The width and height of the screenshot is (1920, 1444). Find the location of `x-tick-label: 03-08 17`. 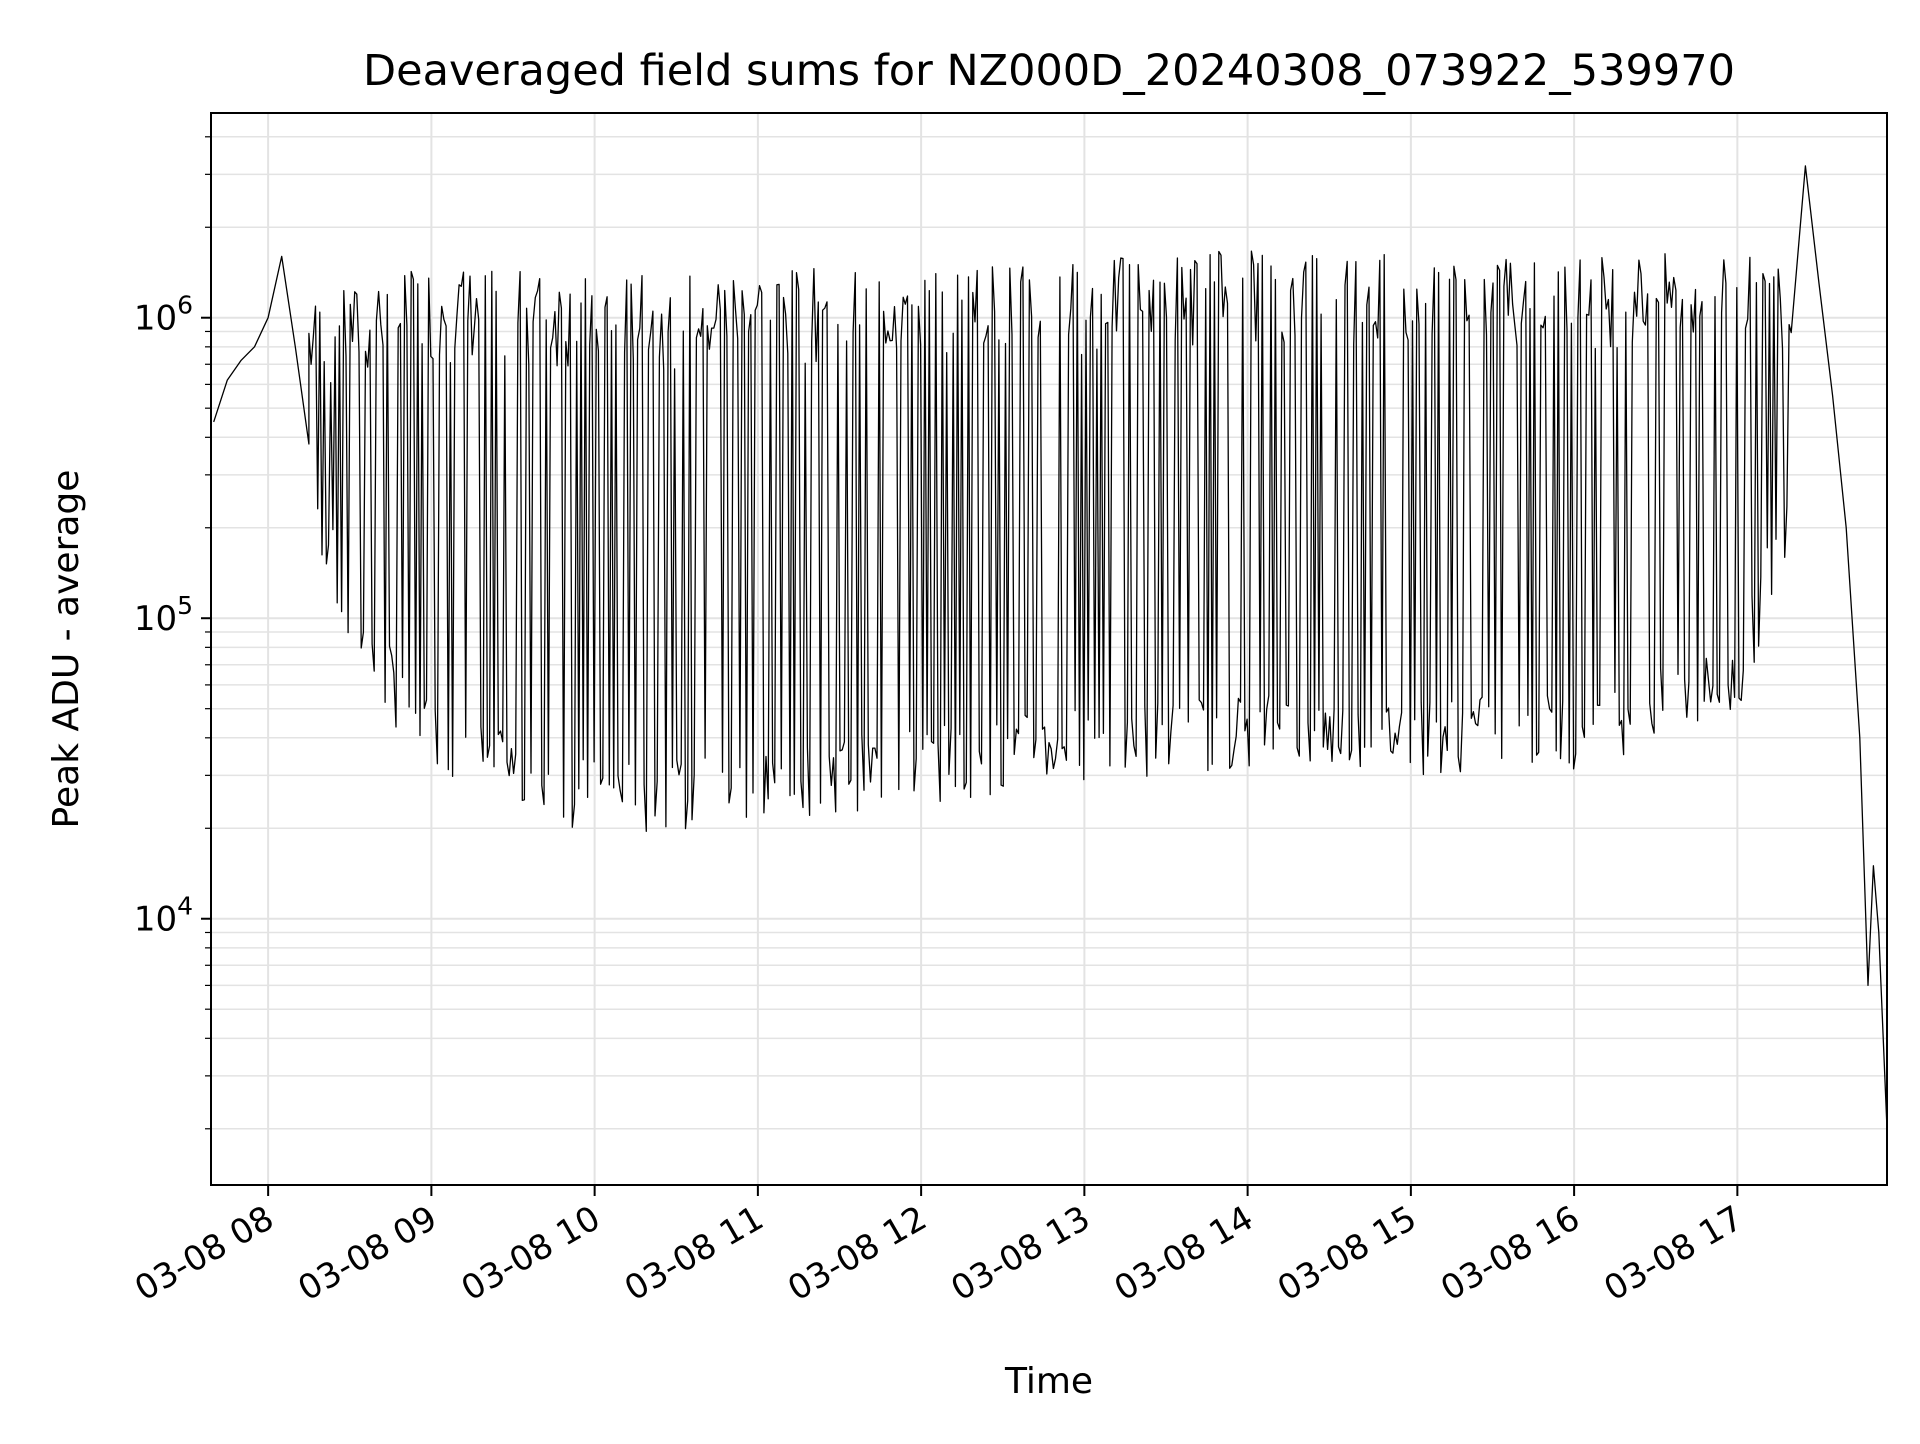

x-tick-label: 03-08 17 is located at coordinates (1673, 1253).